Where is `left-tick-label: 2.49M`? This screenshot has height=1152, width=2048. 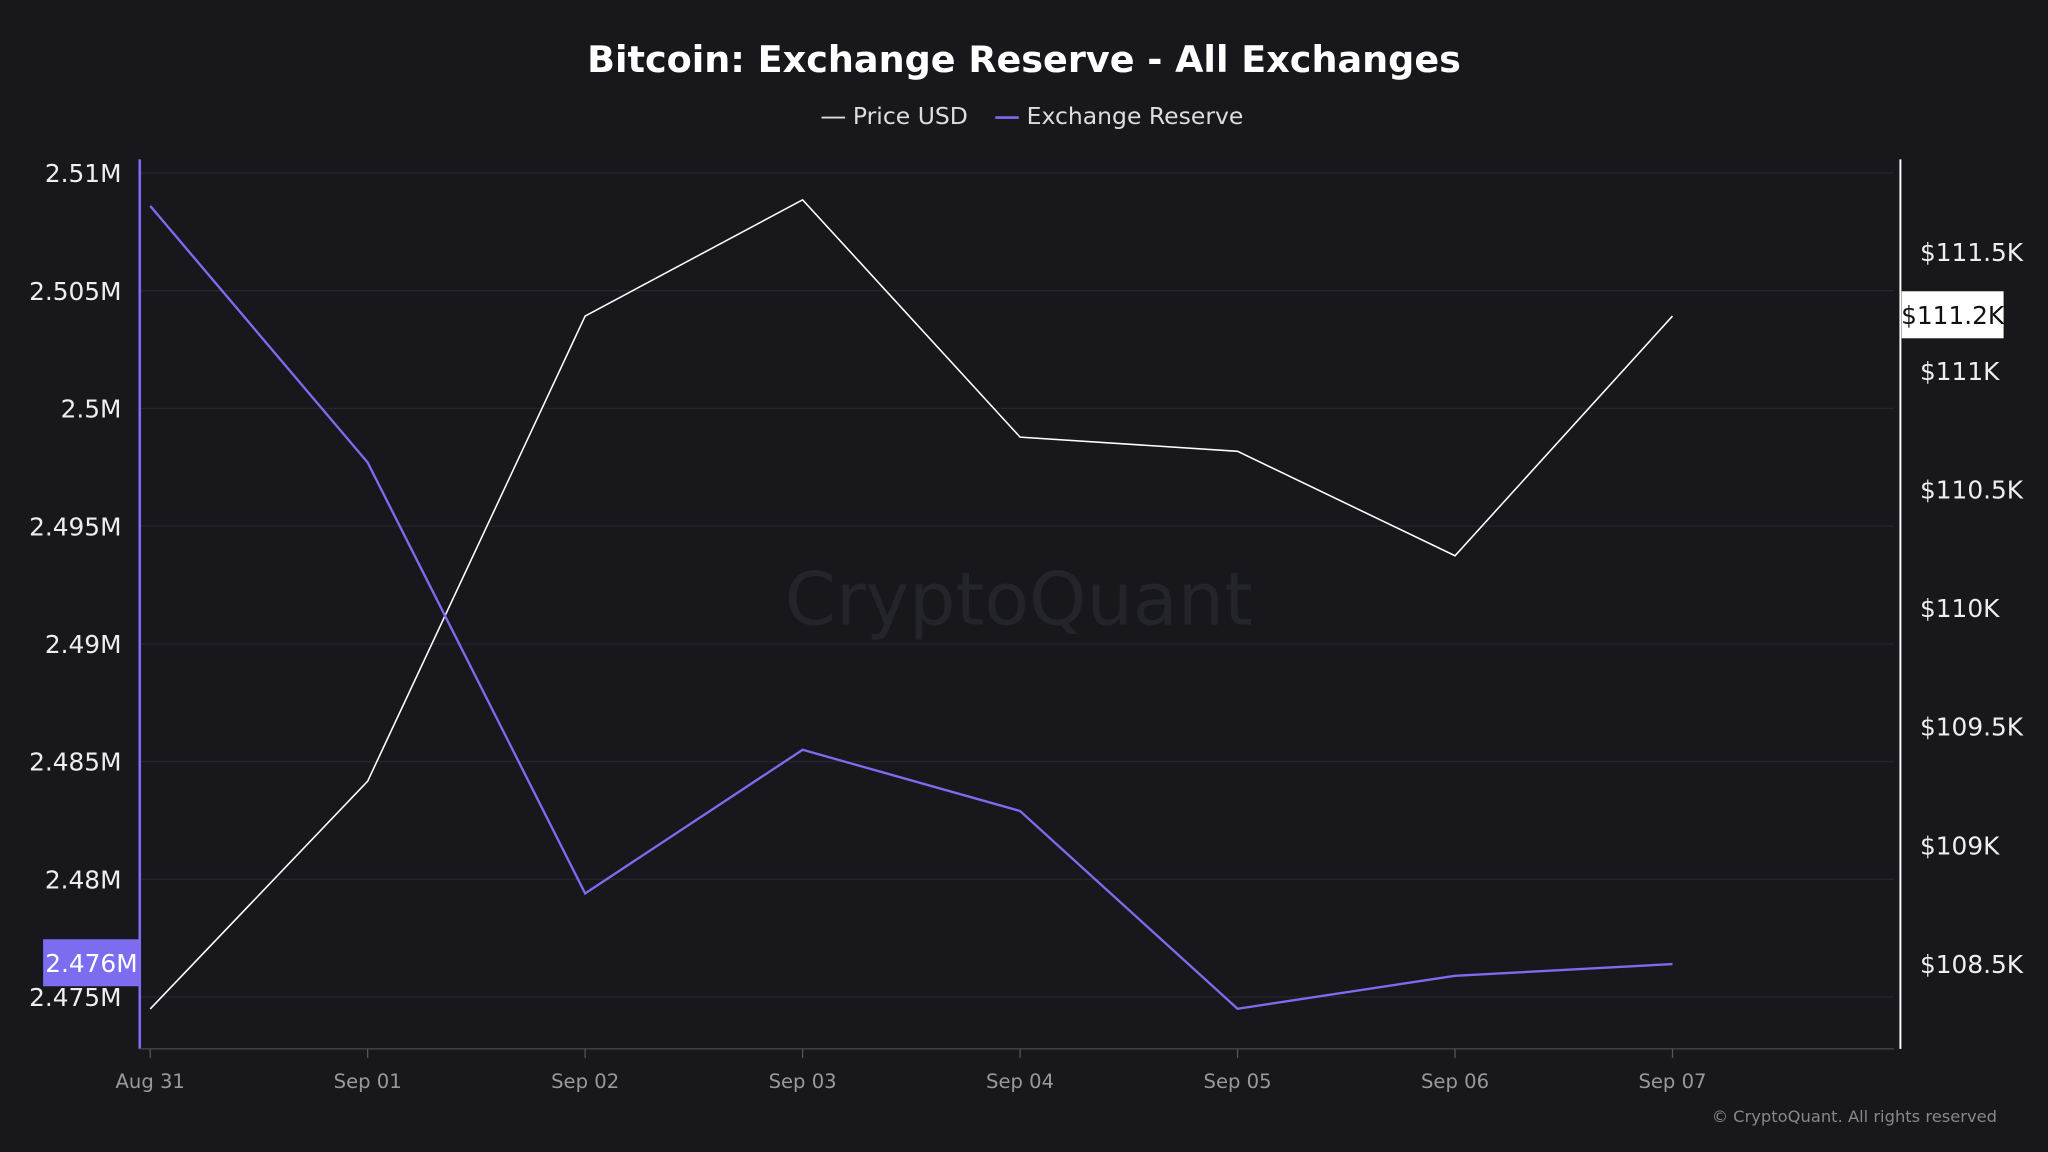
left-tick-label: 2.49M is located at coordinates (83, 644).